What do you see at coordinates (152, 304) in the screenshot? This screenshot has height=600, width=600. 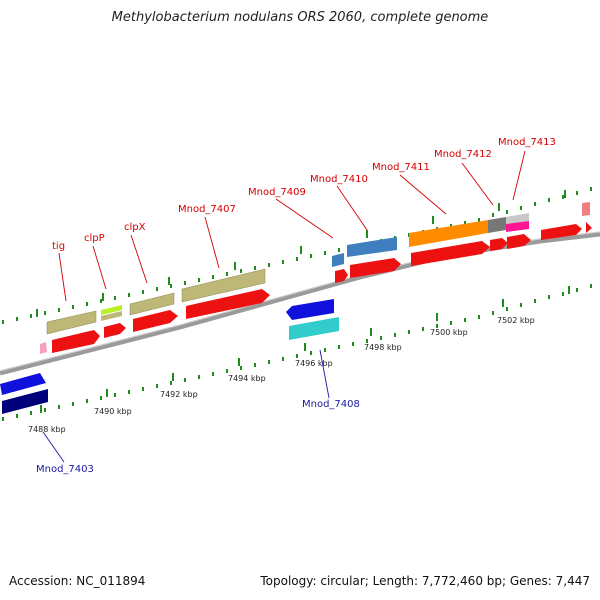 I see `gene-bar-clpX` at bounding box center [152, 304].